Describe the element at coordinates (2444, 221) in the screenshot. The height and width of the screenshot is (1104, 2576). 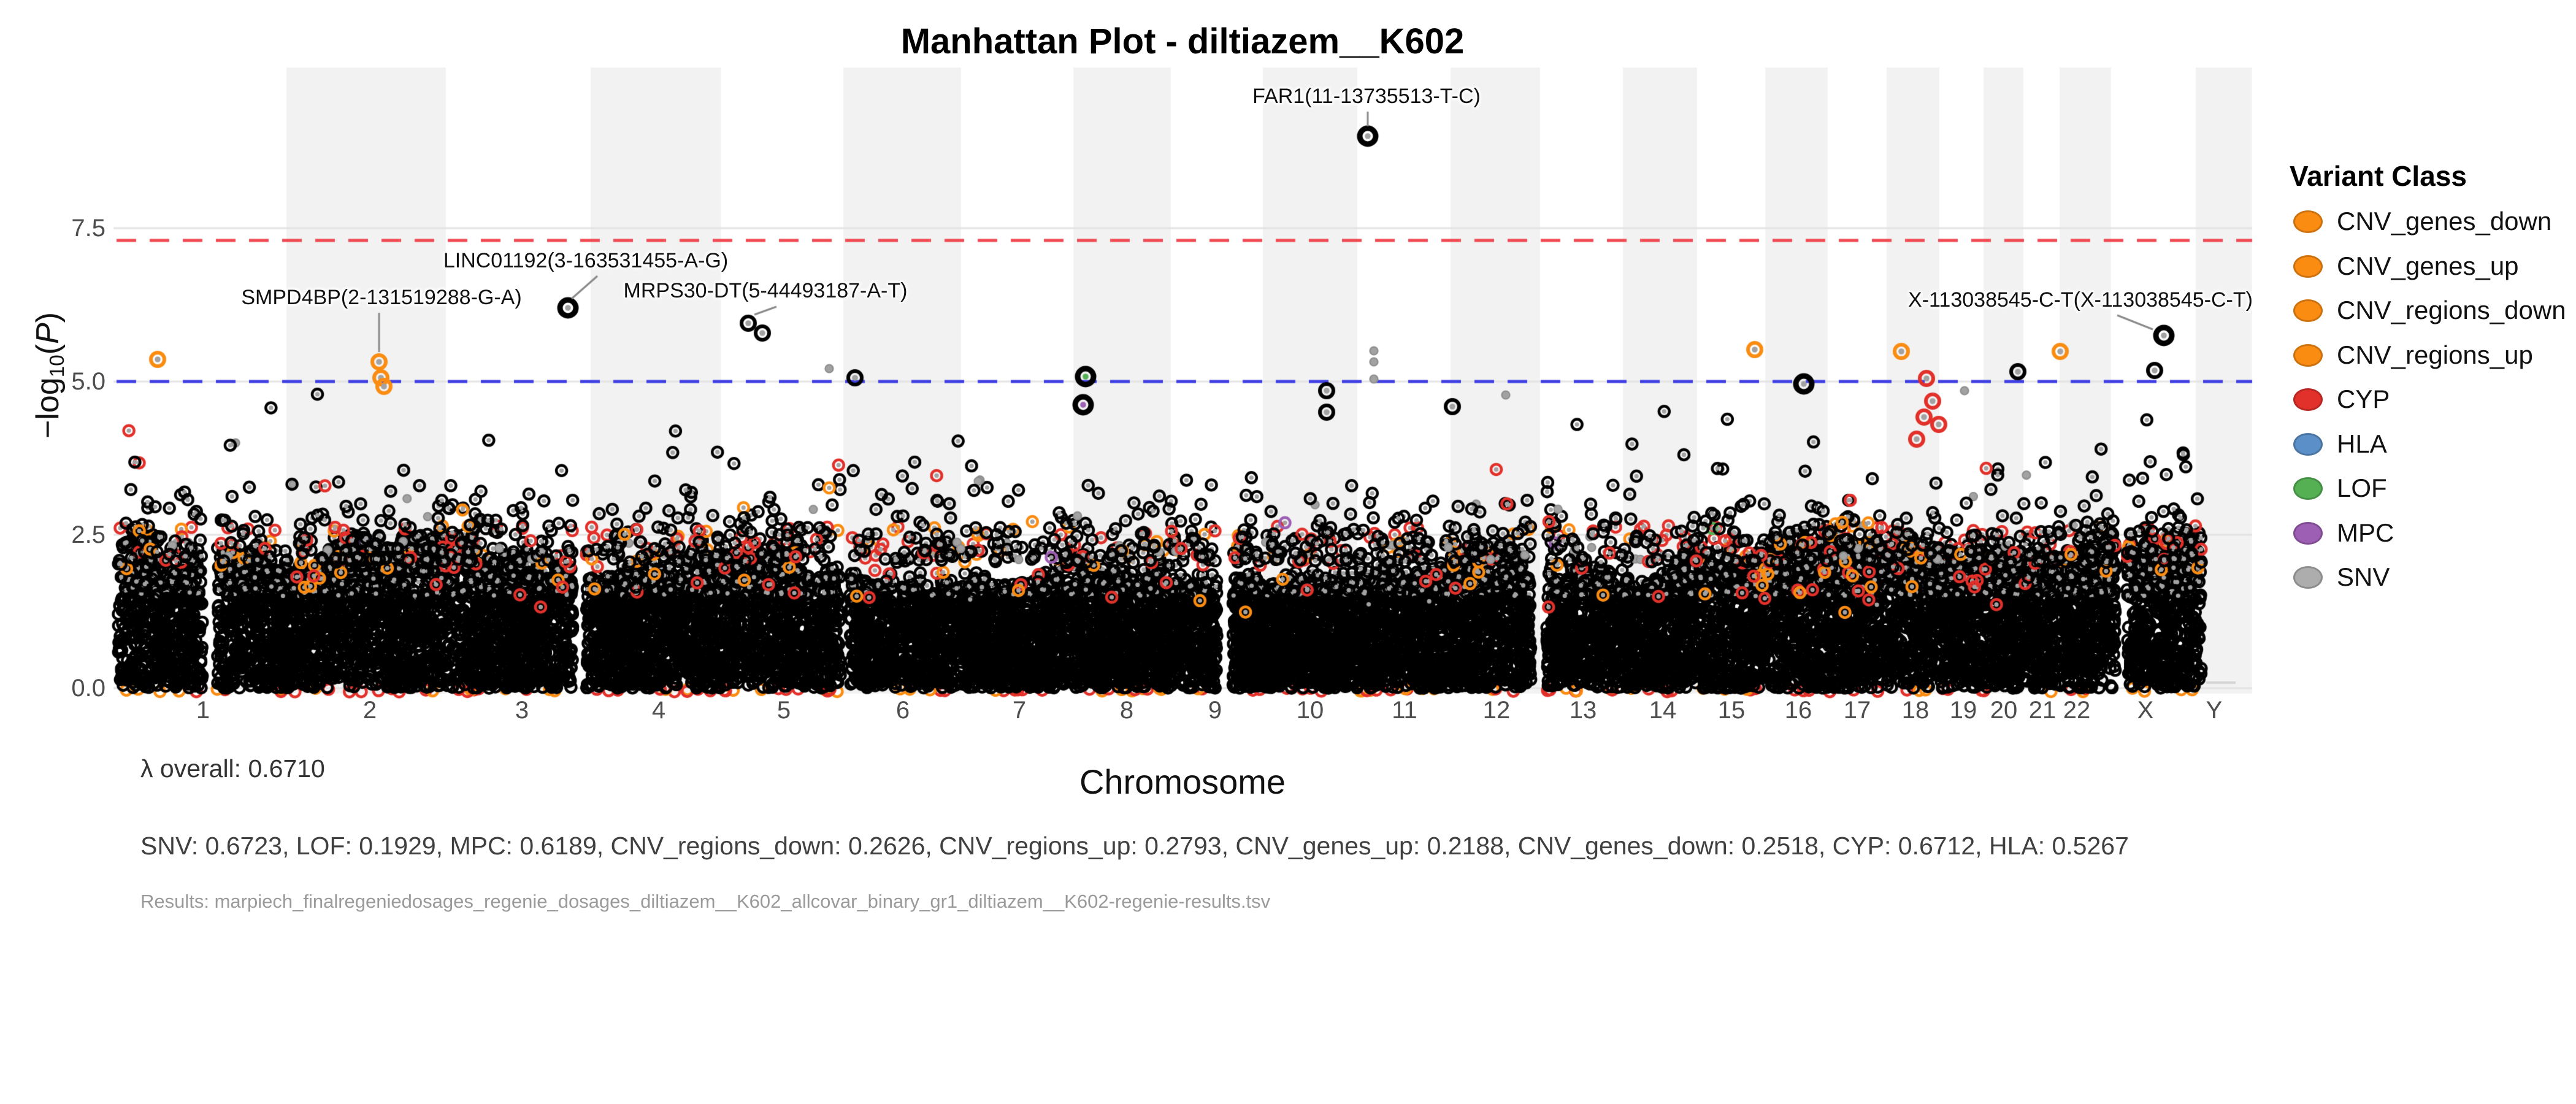
I see `legend-label: CNV_genes_down` at that location.